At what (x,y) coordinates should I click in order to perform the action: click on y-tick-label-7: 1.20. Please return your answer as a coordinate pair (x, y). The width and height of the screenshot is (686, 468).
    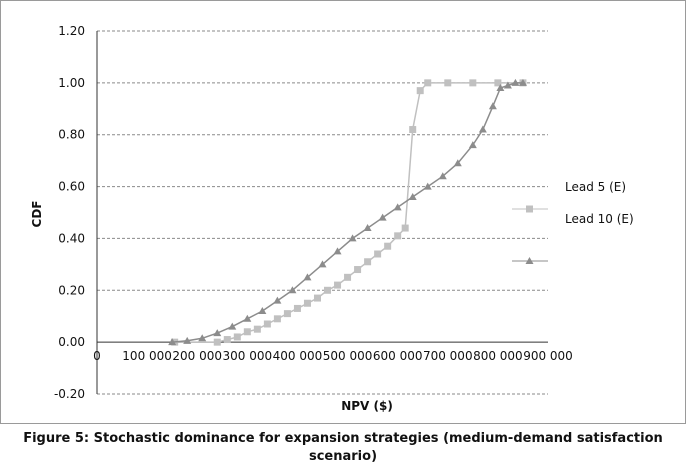
    Looking at the image, I should click on (71, 31).